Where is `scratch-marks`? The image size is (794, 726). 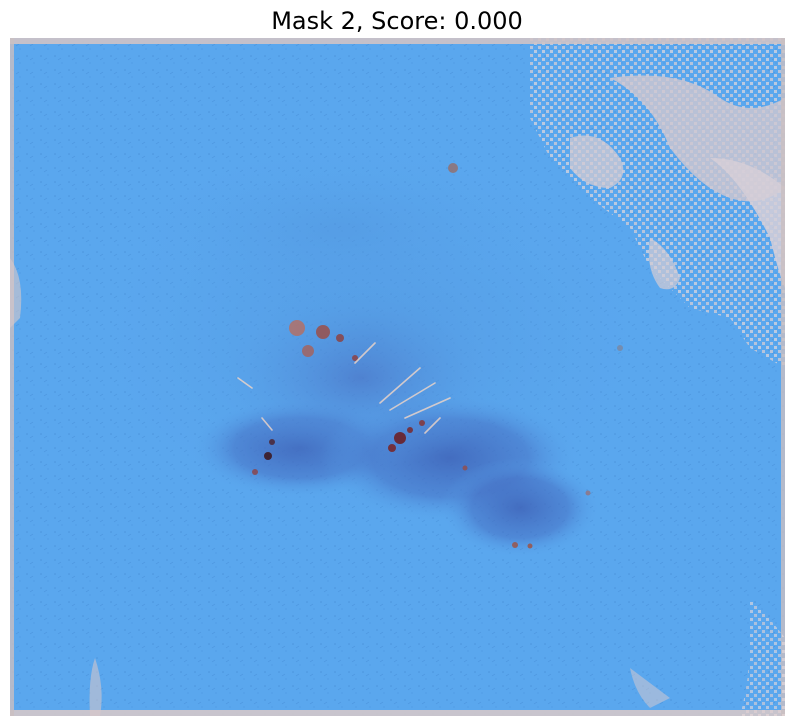 scratch-marks is located at coordinates (344, 388).